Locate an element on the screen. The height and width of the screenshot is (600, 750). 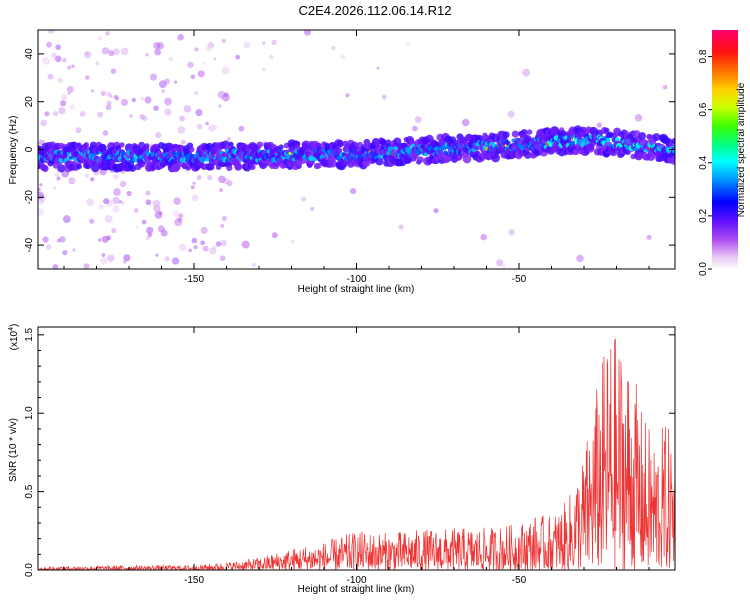
snr-y-label: SNR (10 * v/v) is located at coordinates (13, 450).